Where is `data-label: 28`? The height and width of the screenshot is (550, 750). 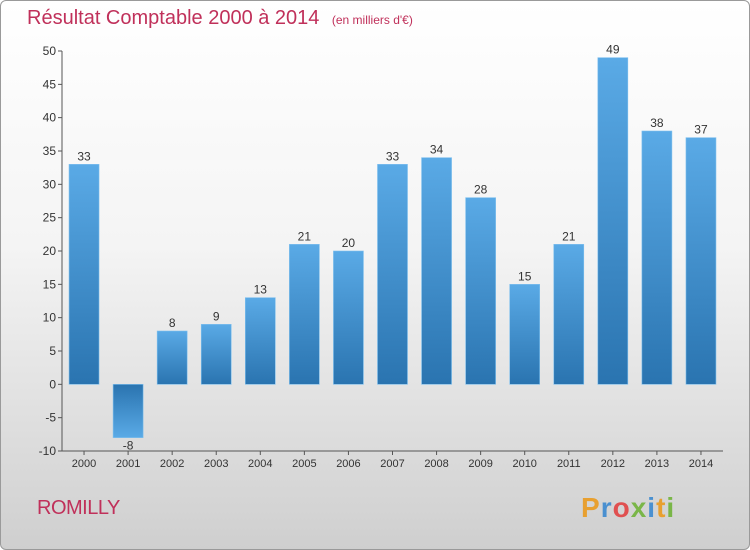 data-label: 28 is located at coordinates (481, 190).